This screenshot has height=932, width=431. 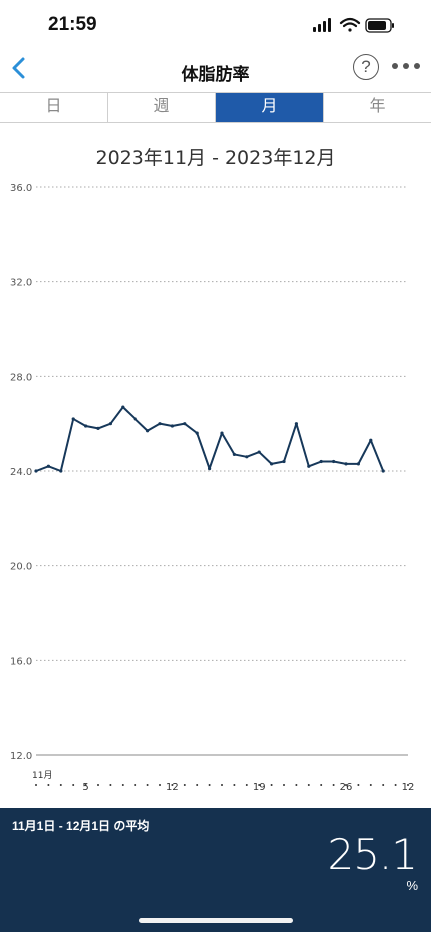 I want to click on more-options-button, so click(x=406, y=66).